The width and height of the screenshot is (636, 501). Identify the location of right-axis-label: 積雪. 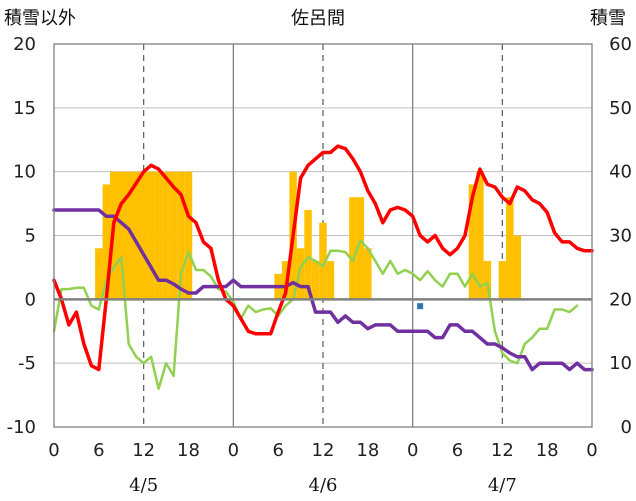
(608, 18).